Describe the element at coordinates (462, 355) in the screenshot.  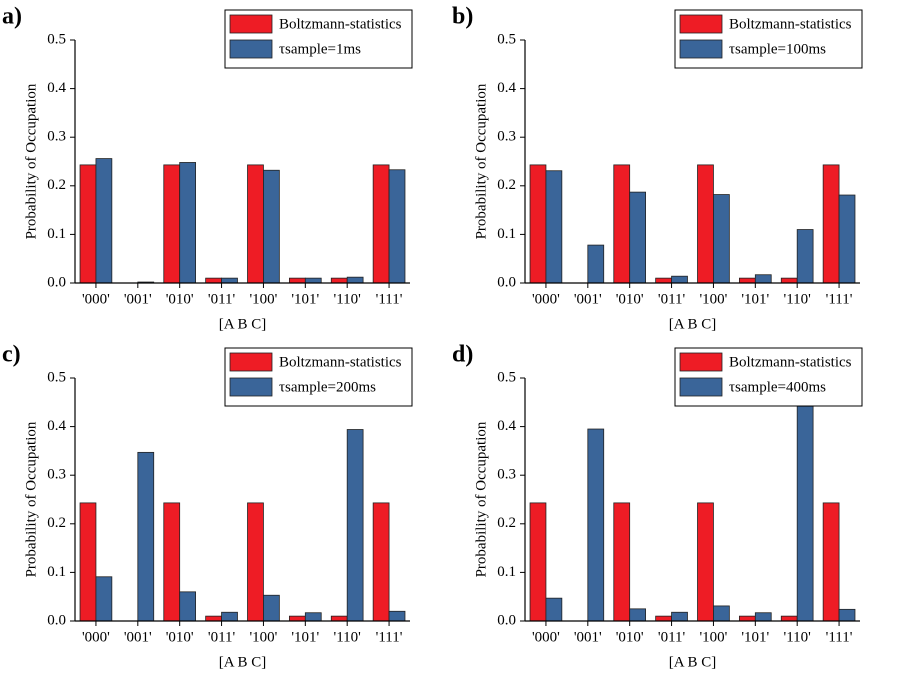
I see `panel-label: d)` at that location.